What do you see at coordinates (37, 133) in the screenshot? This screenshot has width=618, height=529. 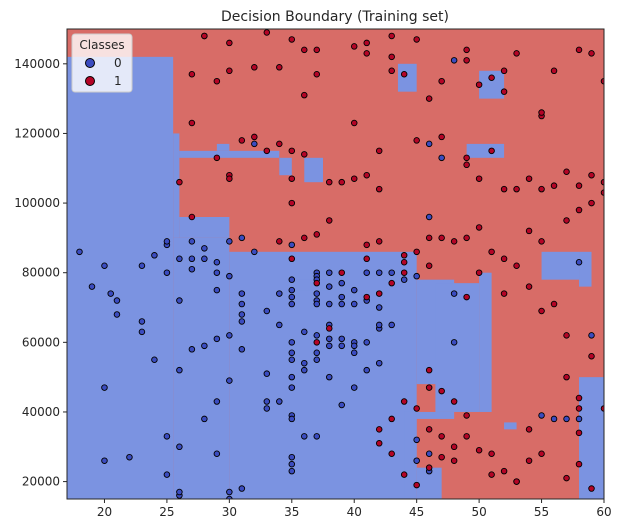 I see `y-tick-label: 120000` at bounding box center [37, 133].